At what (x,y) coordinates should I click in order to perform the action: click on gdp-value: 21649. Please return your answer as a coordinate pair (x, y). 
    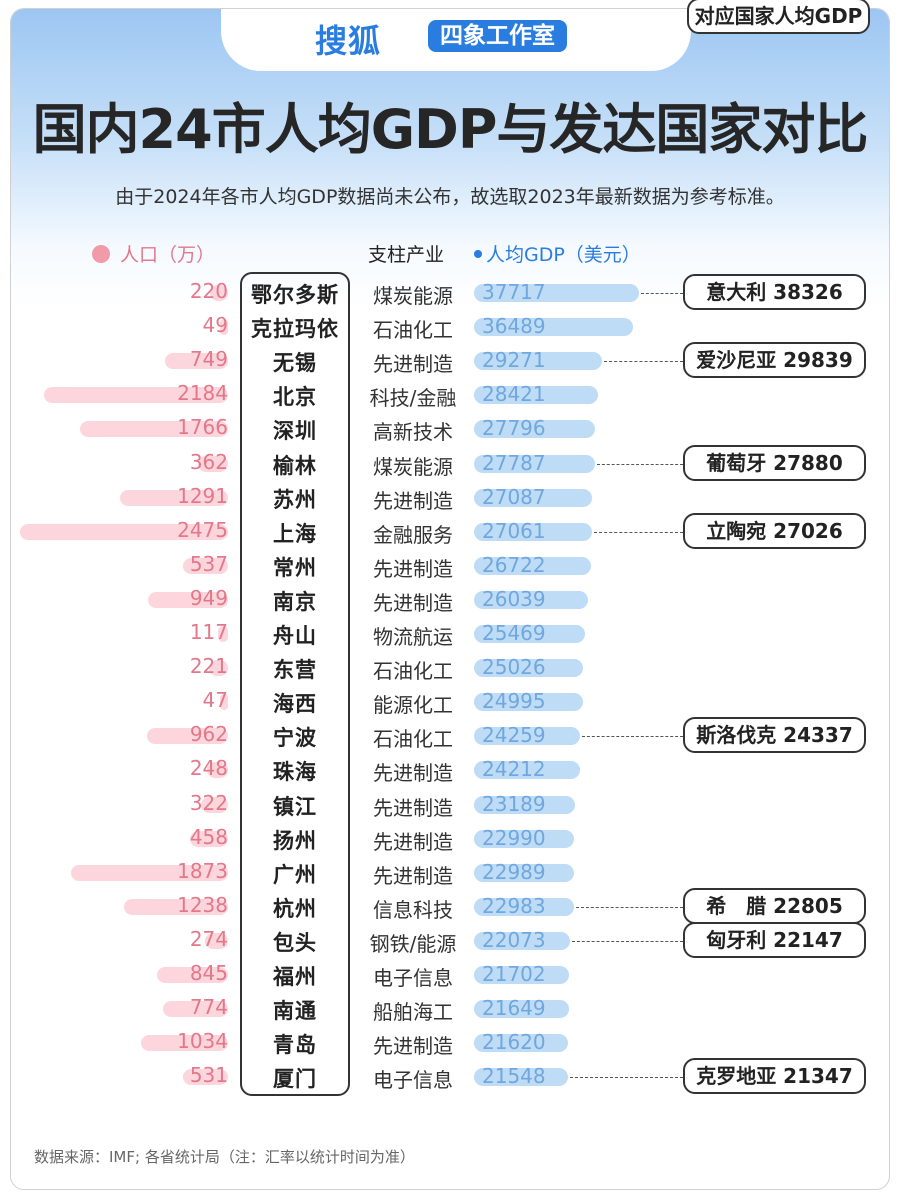
    Looking at the image, I should click on (514, 1008).